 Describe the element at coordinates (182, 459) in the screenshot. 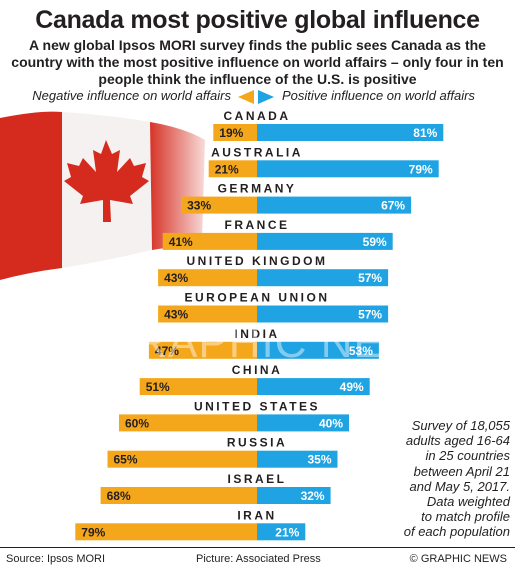

I see `bar-negative-russia` at that location.